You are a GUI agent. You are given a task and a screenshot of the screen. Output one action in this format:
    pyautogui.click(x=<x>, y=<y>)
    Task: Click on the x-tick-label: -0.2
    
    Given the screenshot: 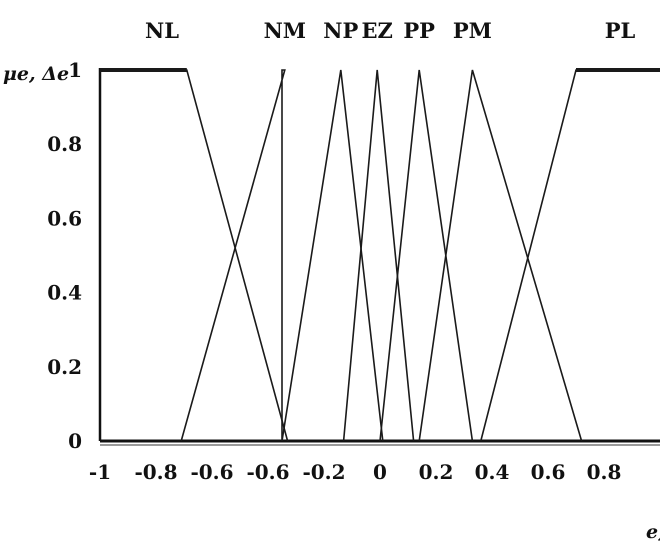 What is the action you would take?
    pyautogui.click(x=323, y=472)
    